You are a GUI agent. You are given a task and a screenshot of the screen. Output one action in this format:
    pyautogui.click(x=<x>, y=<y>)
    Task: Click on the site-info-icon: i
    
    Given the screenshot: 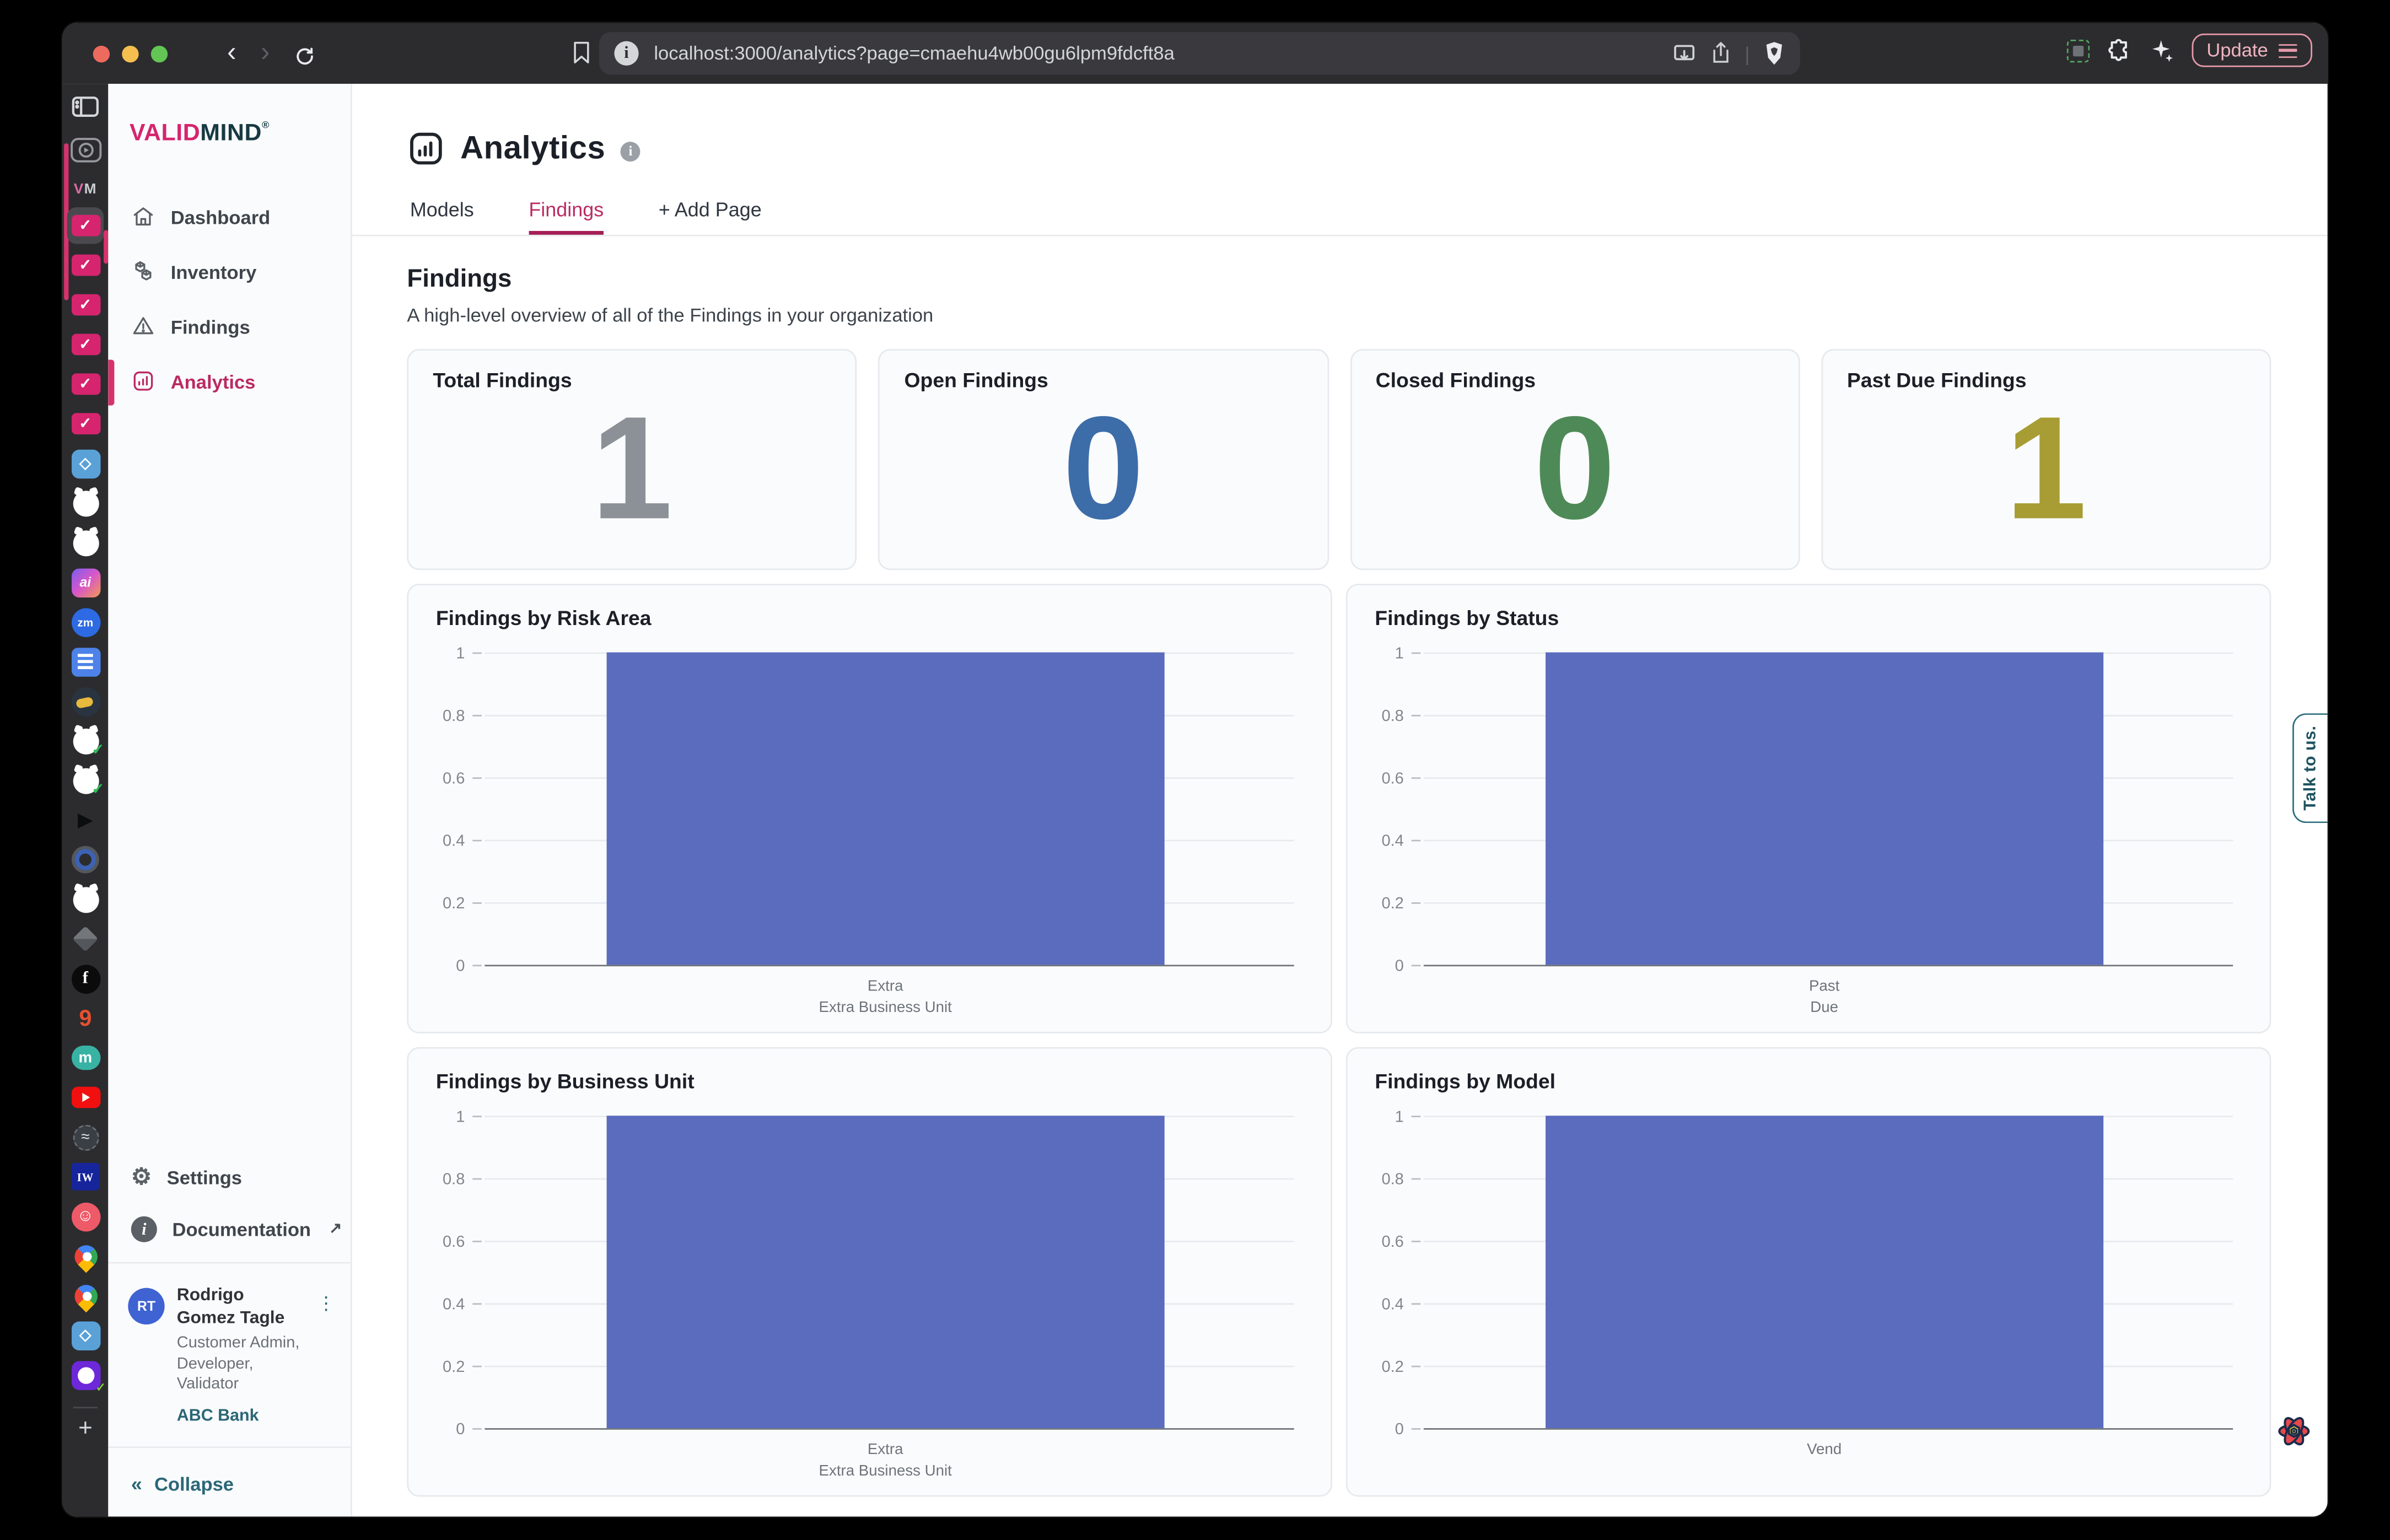 What is the action you would take?
    pyautogui.click(x=626, y=53)
    